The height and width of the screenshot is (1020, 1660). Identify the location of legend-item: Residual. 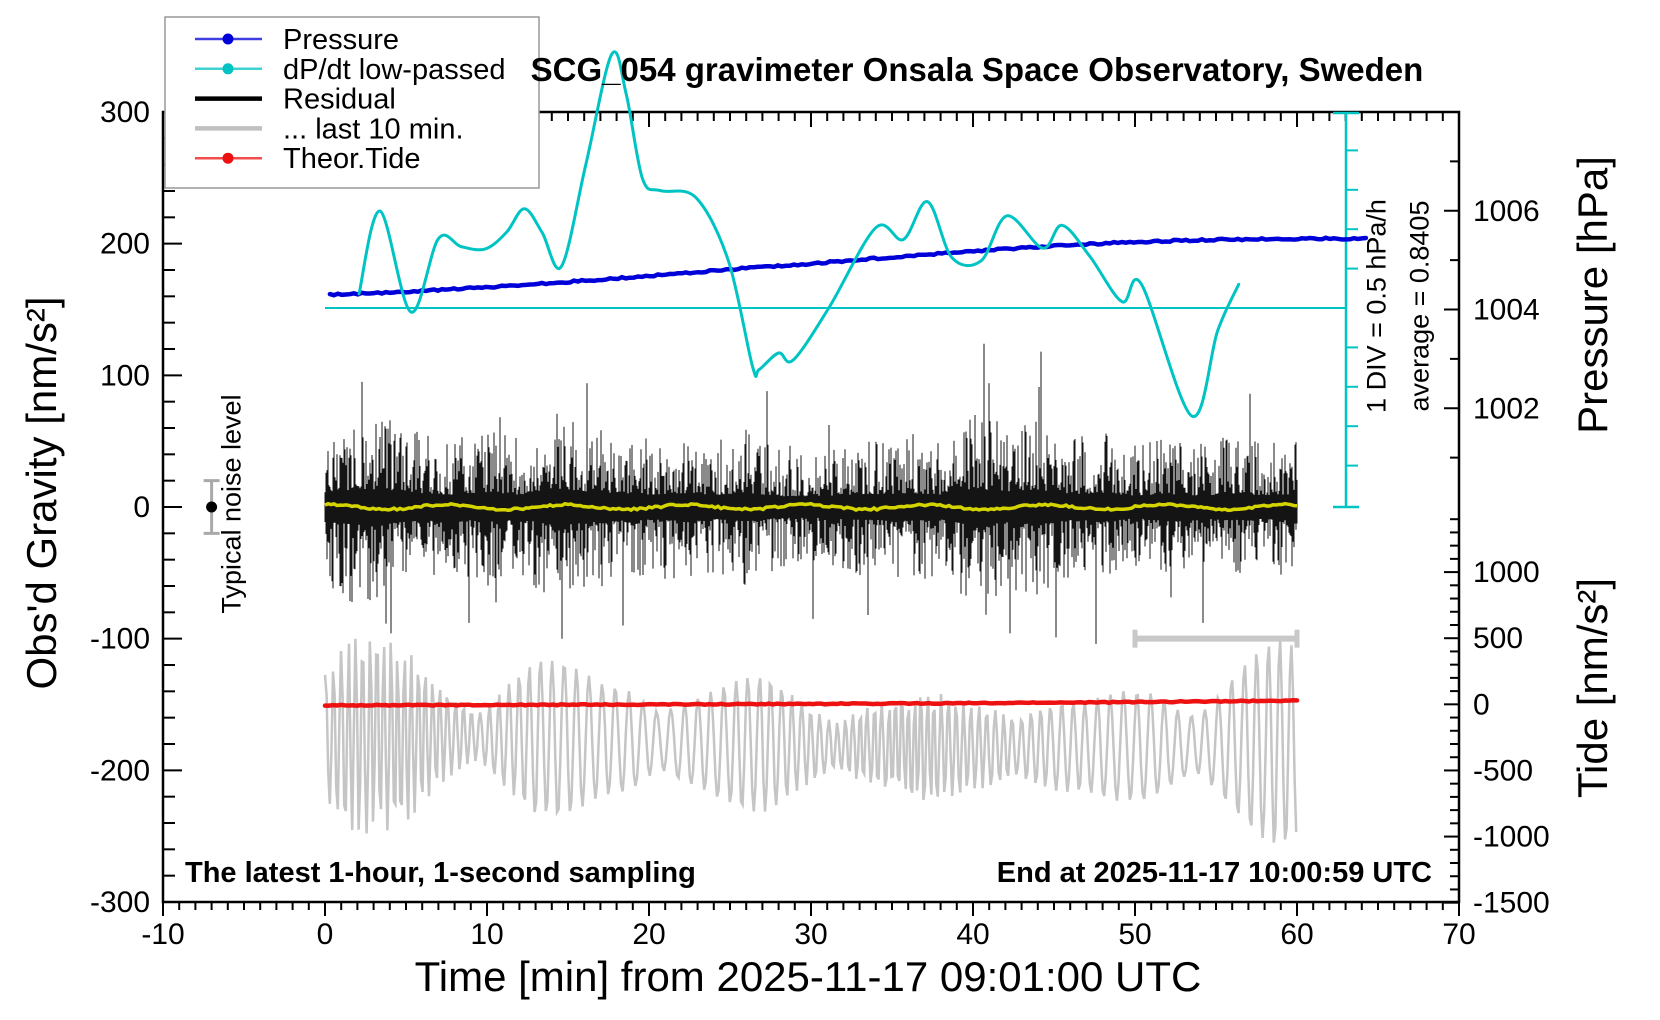
(295, 100).